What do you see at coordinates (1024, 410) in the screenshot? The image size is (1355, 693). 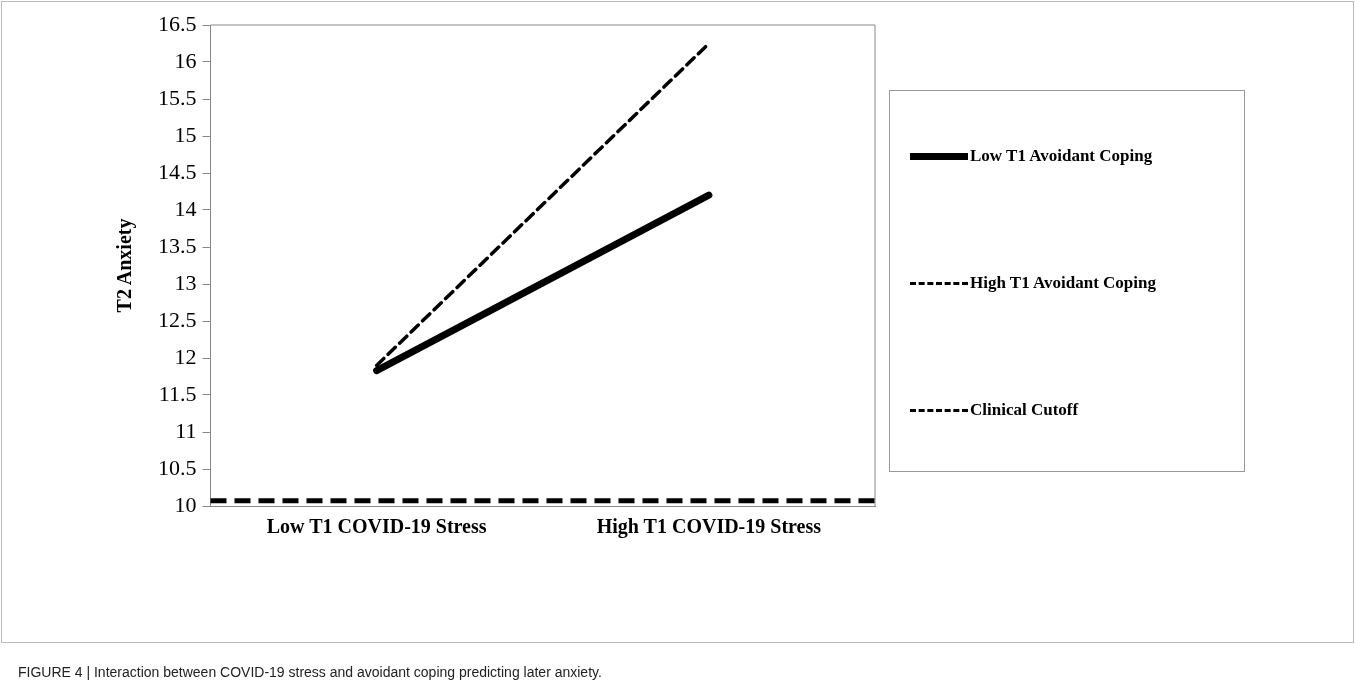 I see `legend-label: Clinical Cutoff` at bounding box center [1024, 410].